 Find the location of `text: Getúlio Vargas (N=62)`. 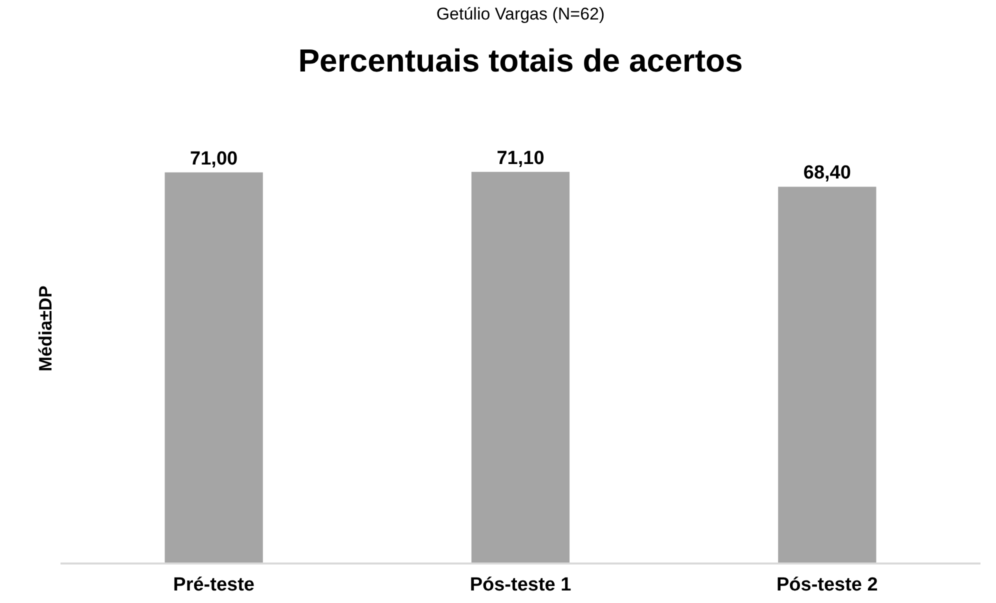

text: Getúlio Vargas (N=62) is located at coordinates (520, 14).